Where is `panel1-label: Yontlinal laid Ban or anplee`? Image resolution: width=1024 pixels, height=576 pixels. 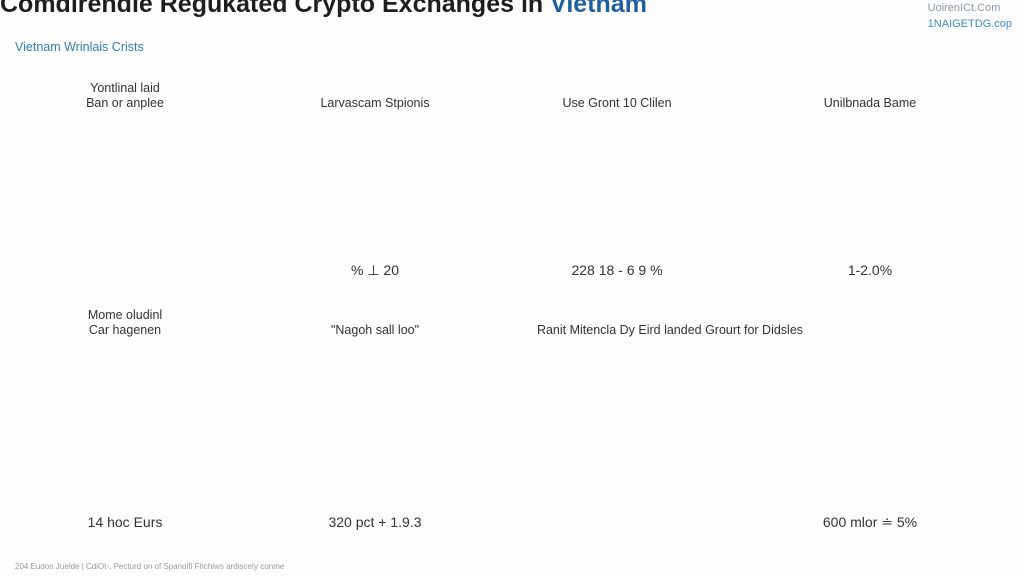
panel1-label: Yontlinal laid Ban or anplee is located at coordinates (125, 96).